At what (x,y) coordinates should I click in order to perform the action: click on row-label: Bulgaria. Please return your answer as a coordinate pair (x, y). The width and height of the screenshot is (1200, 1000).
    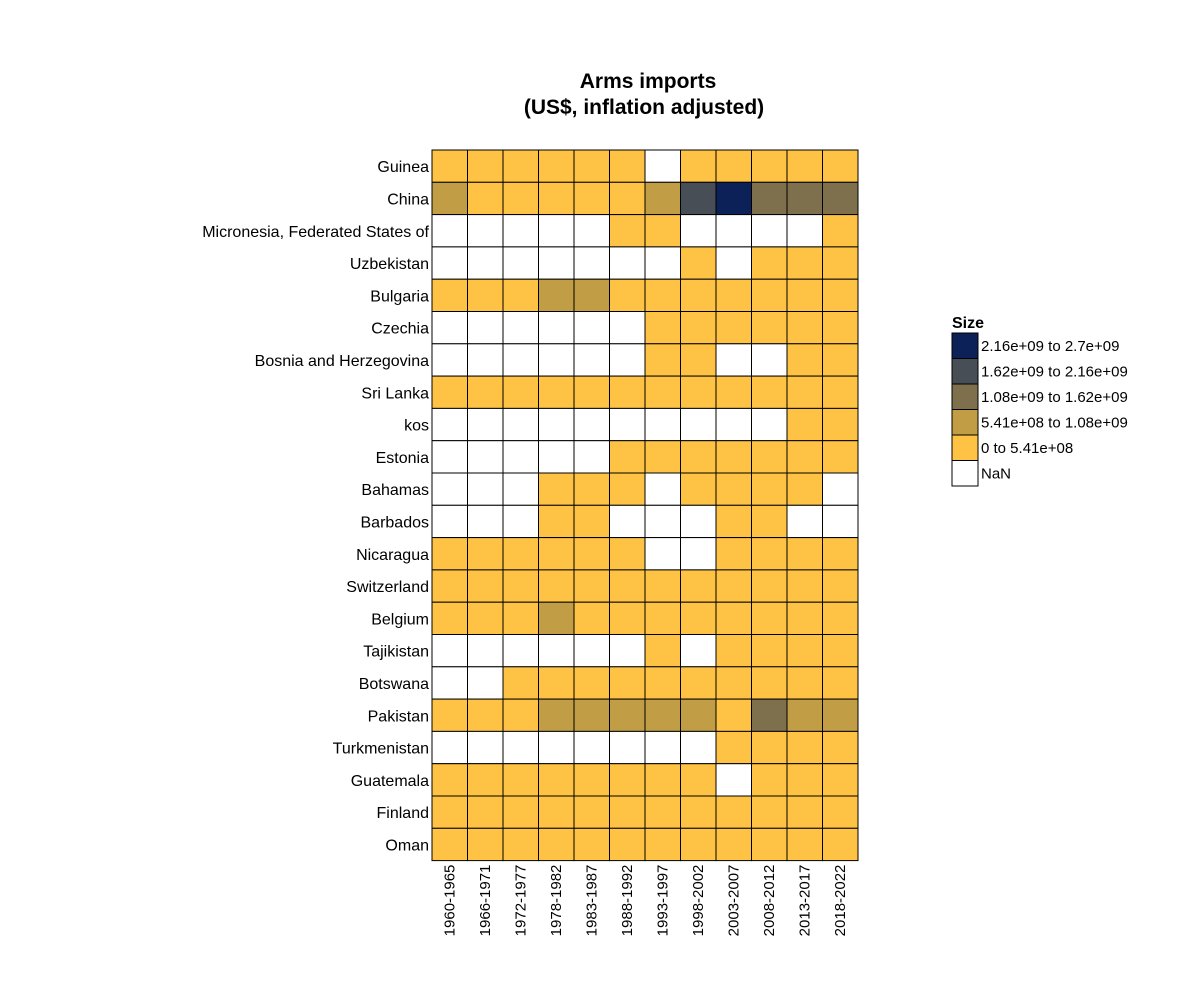
    Looking at the image, I should click on (399, 296).